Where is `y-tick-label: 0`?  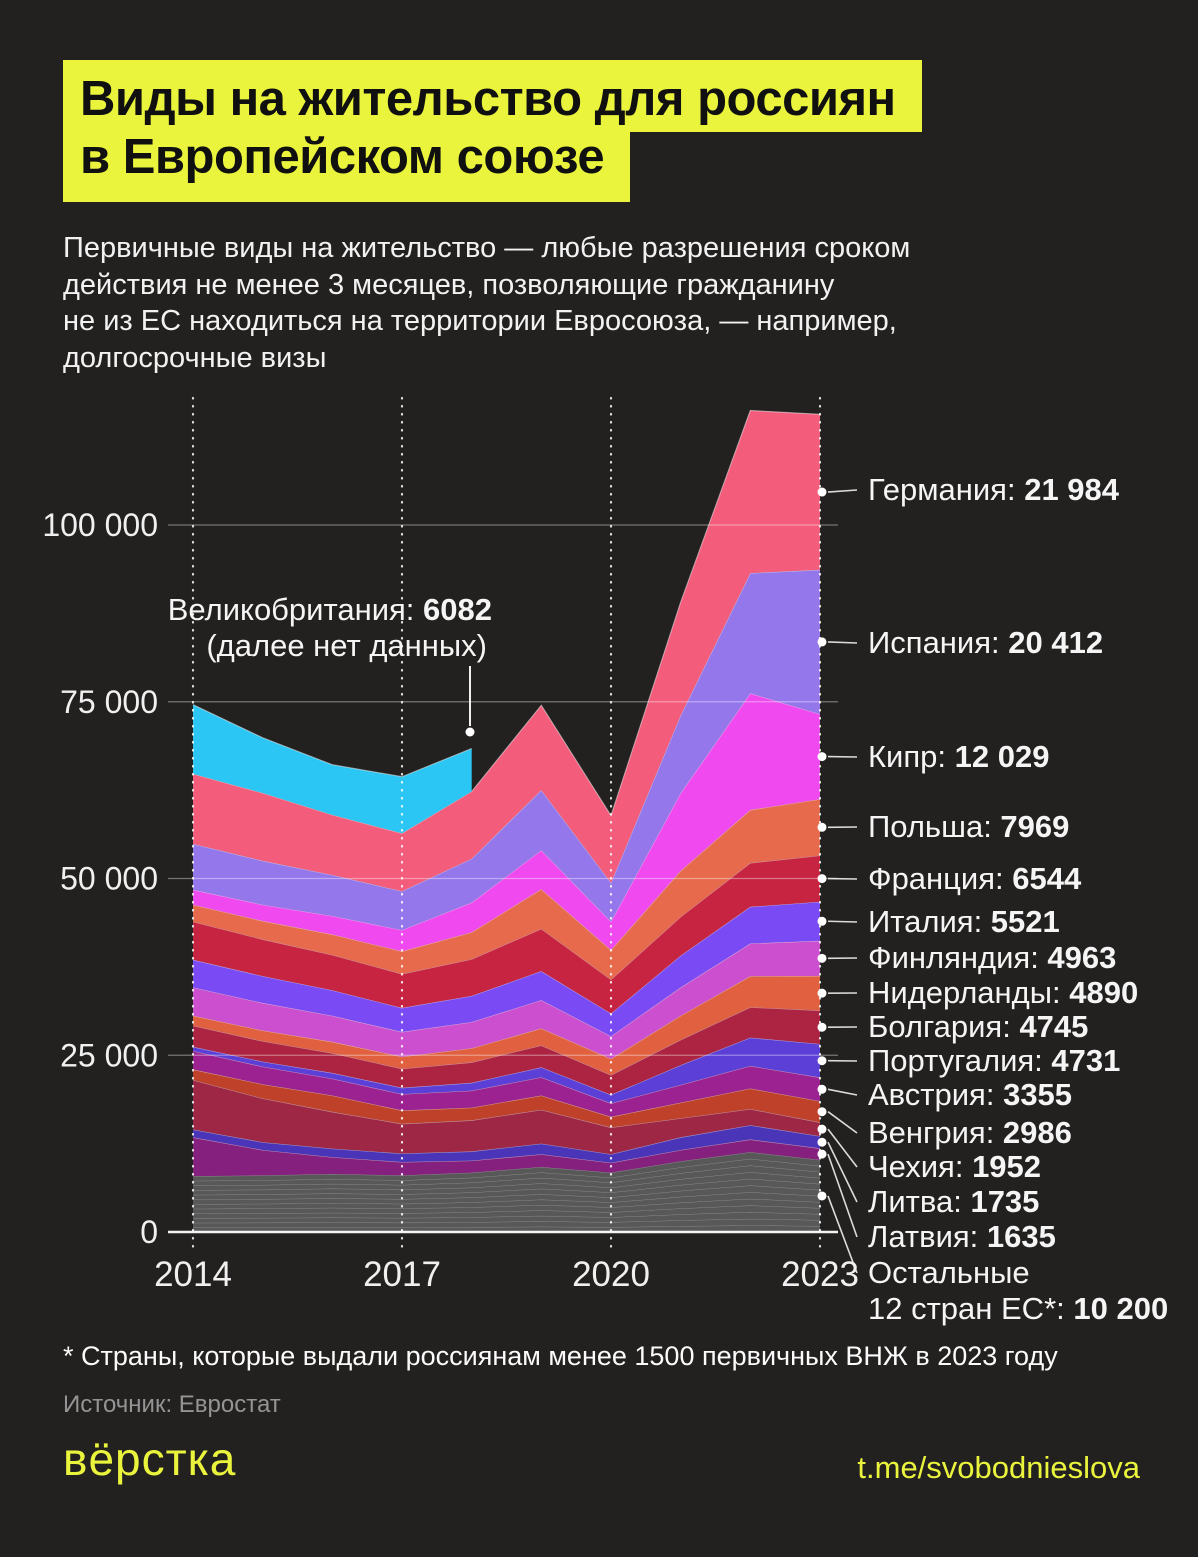
y-tick-label: 0 is located at coordinates (149, 1232).